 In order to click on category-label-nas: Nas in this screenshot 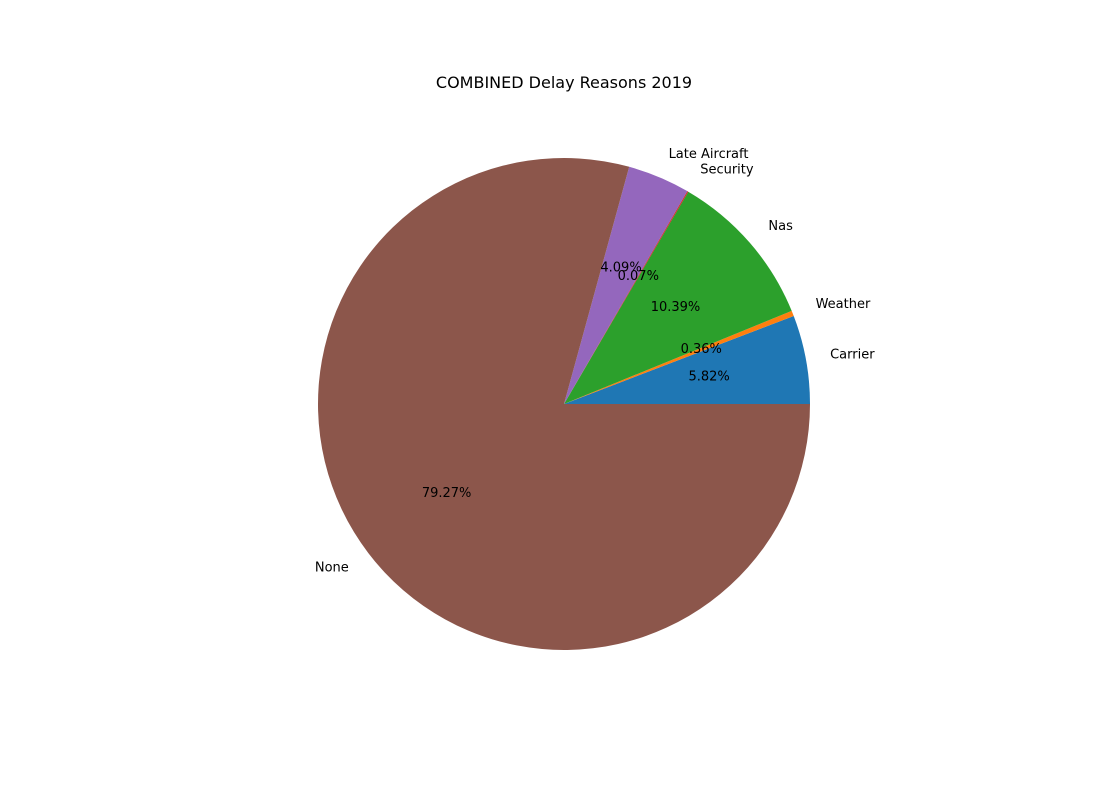, I will do `click(780, 226)`.